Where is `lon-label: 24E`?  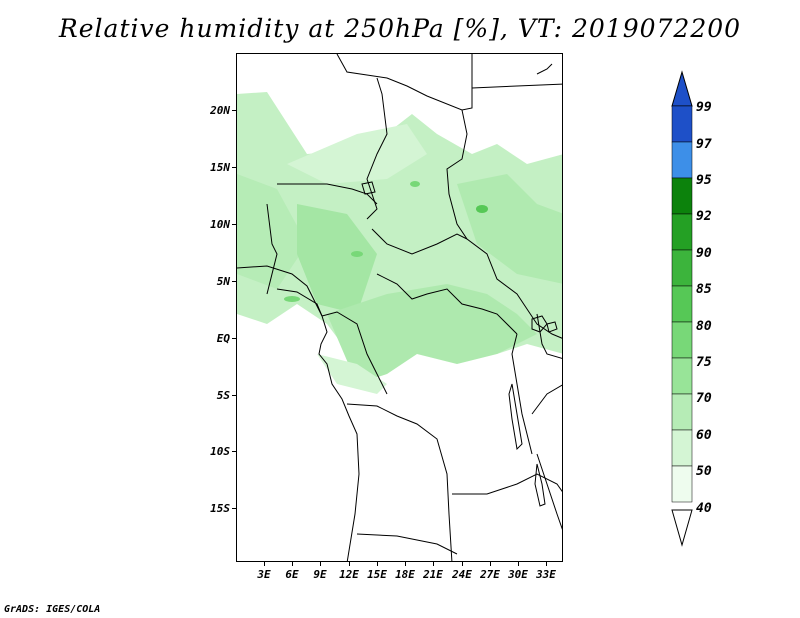 lon-label: 24E is located at coordinates (462, 574).